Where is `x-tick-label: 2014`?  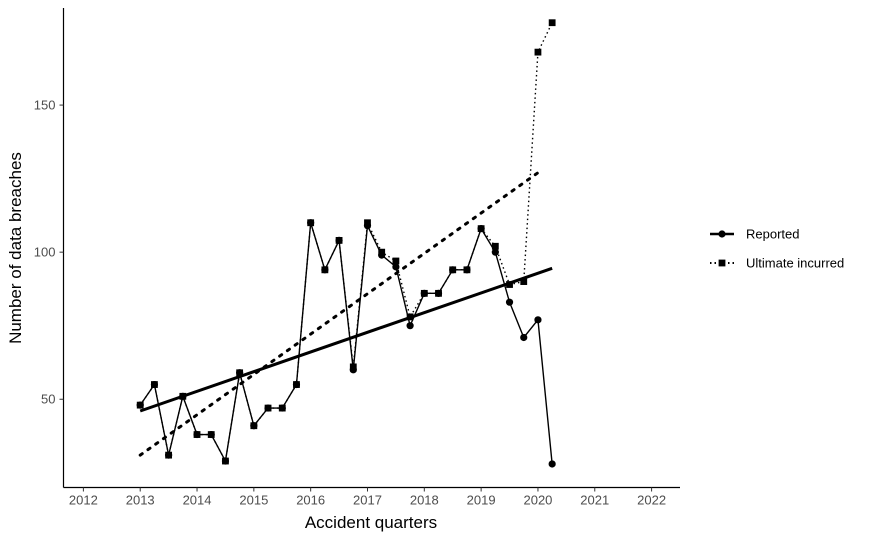 x-tick-label: 2014 is located at coordinates (197, 500).